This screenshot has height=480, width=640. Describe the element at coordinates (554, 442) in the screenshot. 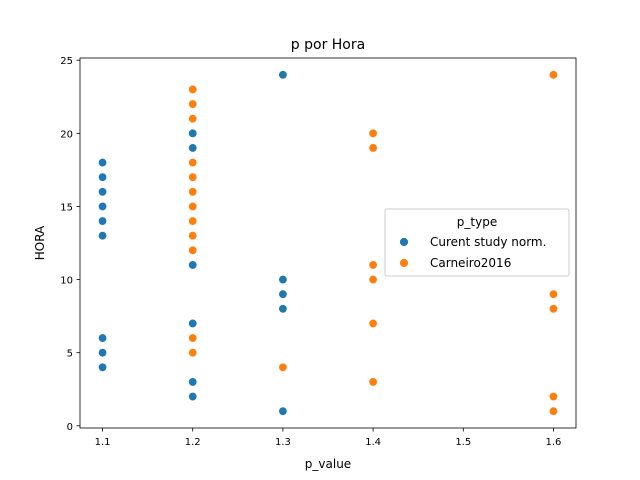

I see `x-tick-label-5: 1.6` at that location.